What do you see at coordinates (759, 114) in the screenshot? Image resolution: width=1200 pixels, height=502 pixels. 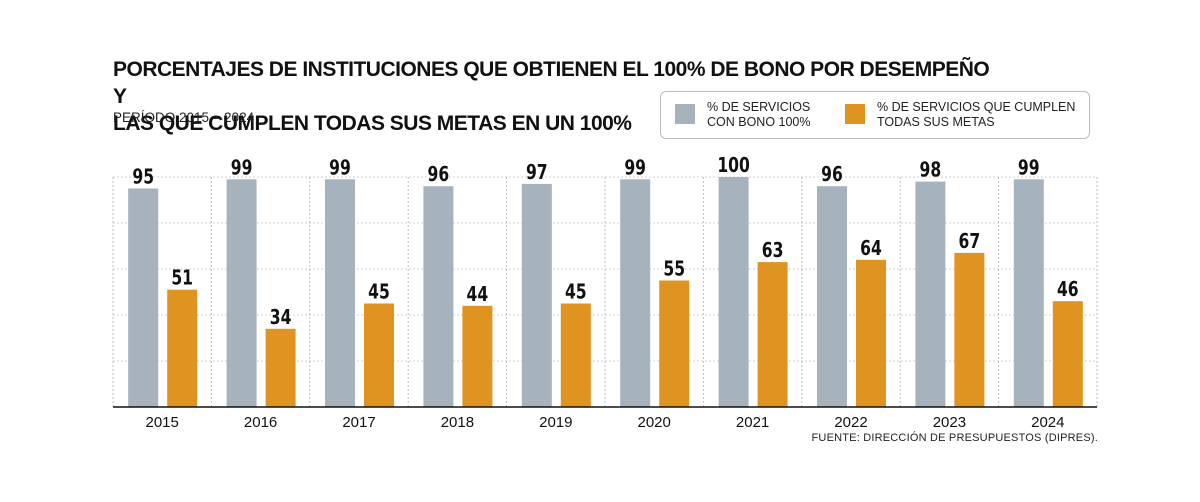 I see `legend-label-bono: % DE SERVICIOS CON BONO 100%` at bounding box center [759, 114].